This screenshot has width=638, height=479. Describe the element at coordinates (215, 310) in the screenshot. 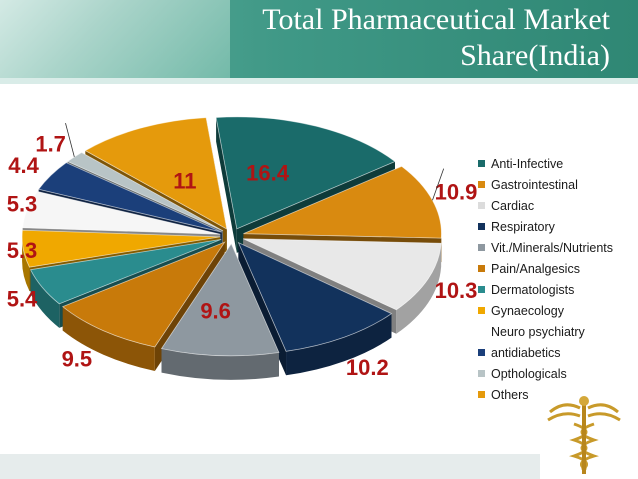

I see `data-label: 9.6` at that location.